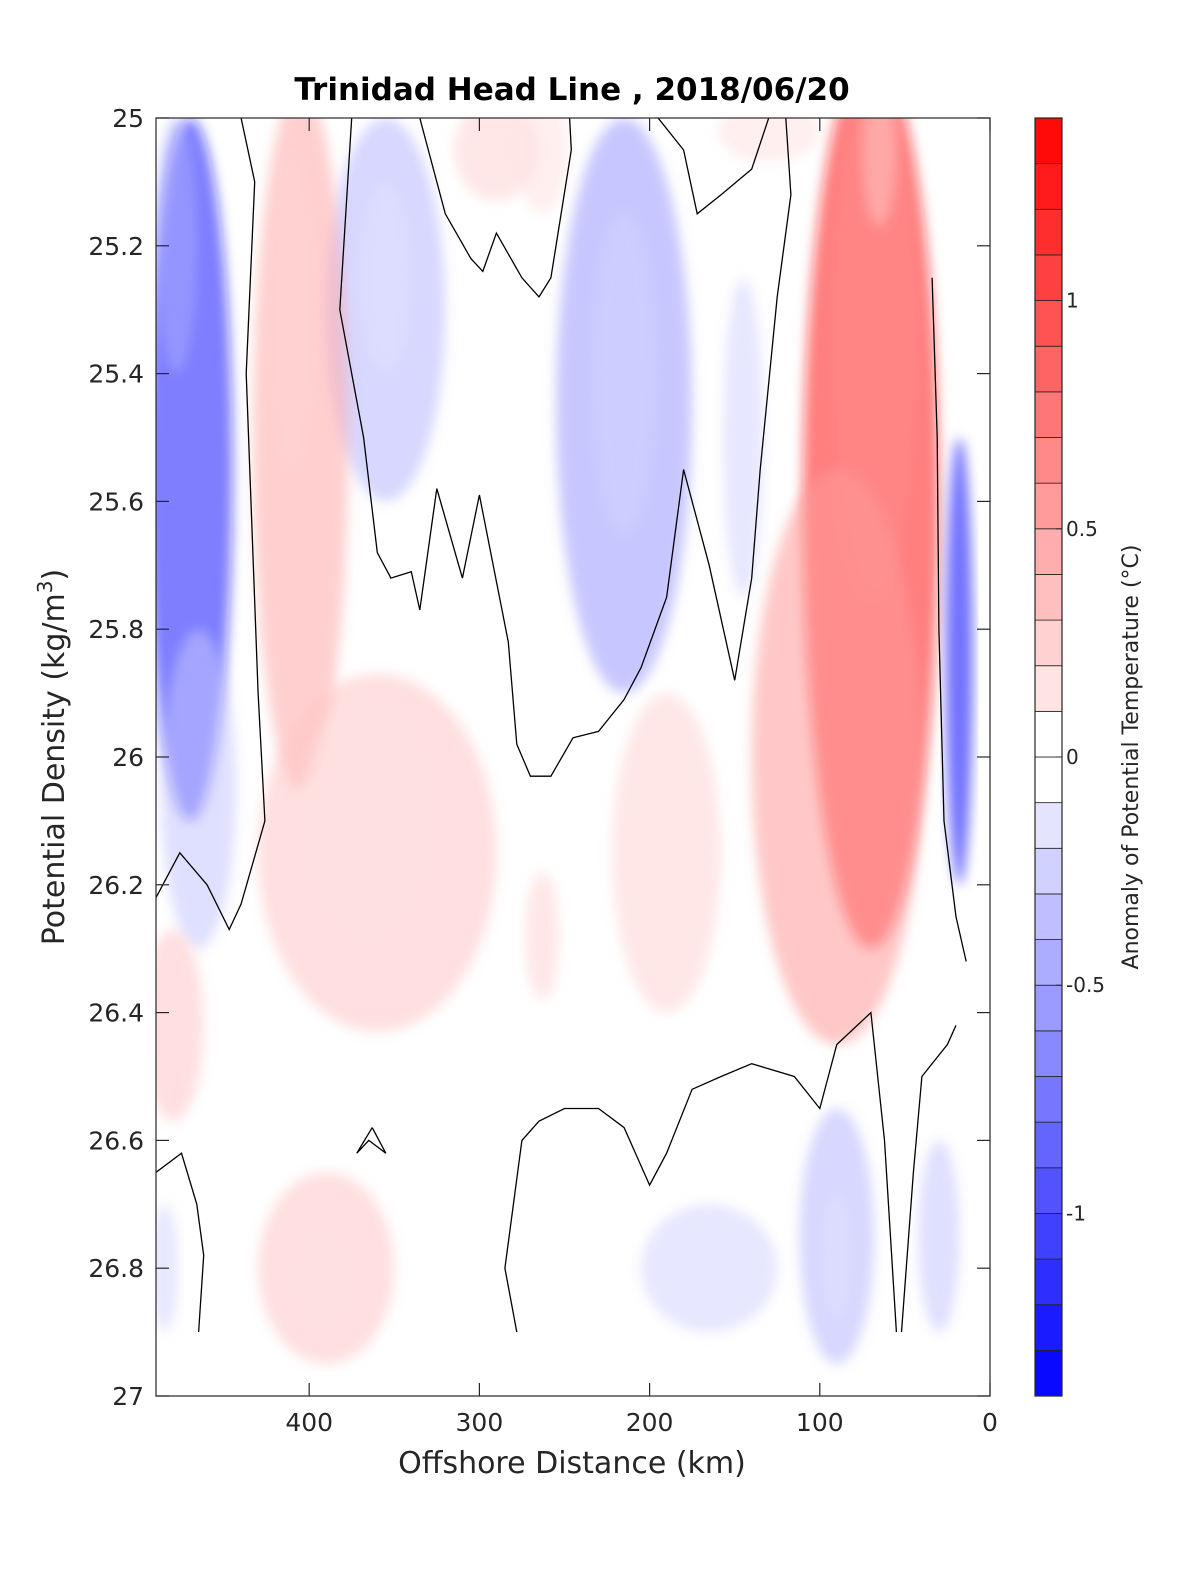 This screenshot has height=1575, width=1200. Describe the element at coordinates (116, 885) in the screenshot. I see `y-tick-label: 26.2` at that location.